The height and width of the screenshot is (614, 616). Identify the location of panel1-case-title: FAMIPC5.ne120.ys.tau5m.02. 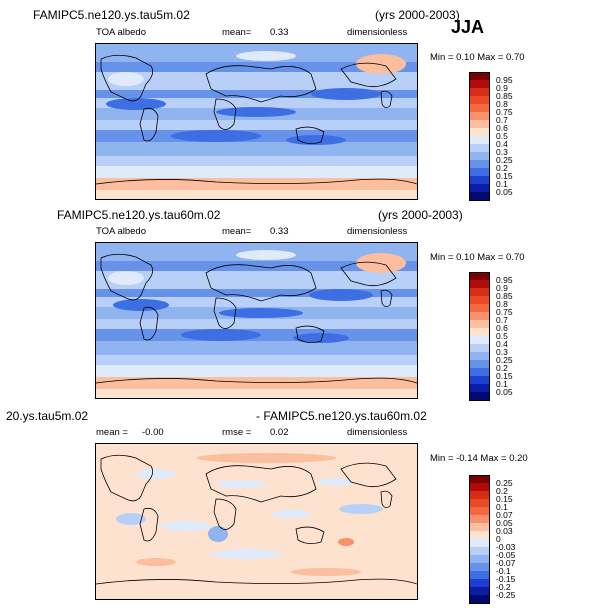
(111, 15).